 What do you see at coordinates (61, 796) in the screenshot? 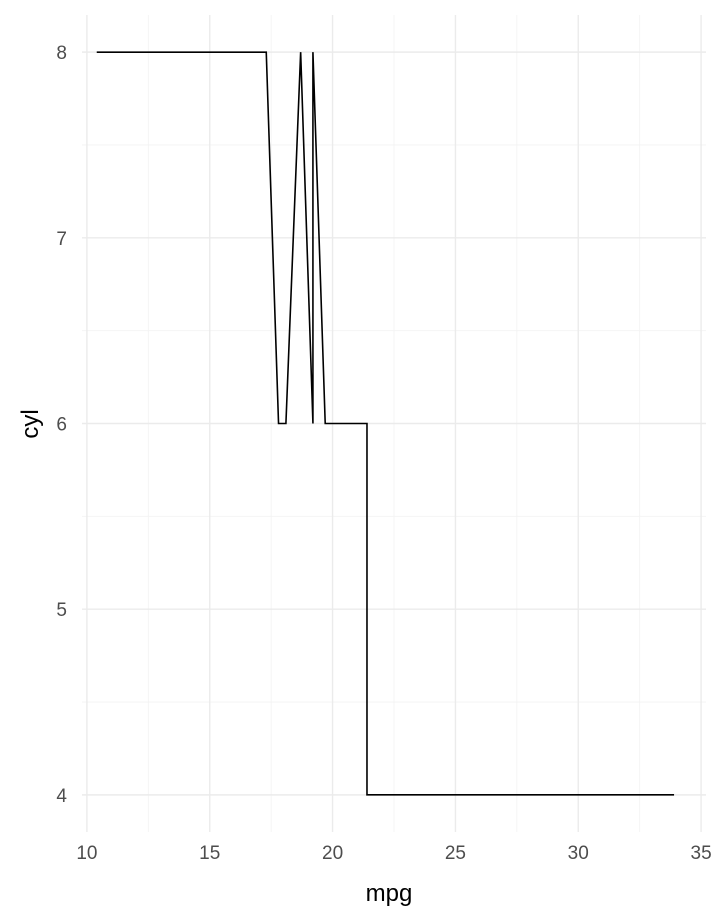
I see `y-tick-label: 4` at bounding box center [61, 796].